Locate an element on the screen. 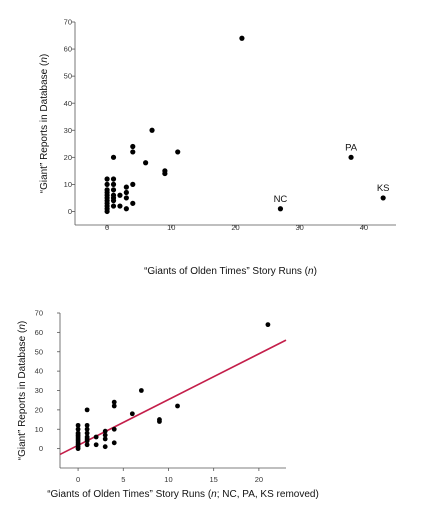 Image resolution: width=423 pixels, height=529 pixels. point-annotation-label: NC is located at coordinates (281, 199).